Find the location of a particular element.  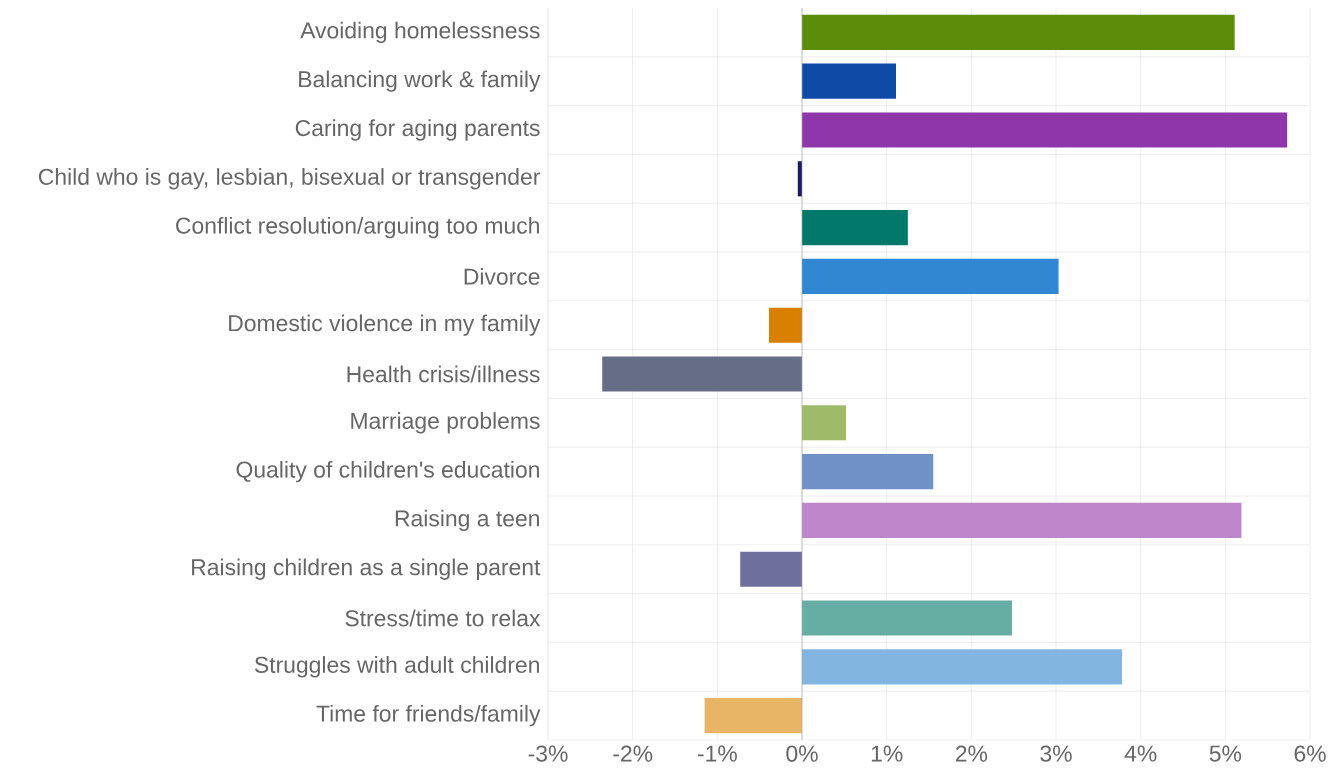

y-tick-label: Raising a teen is located at coordinates (467, 520).